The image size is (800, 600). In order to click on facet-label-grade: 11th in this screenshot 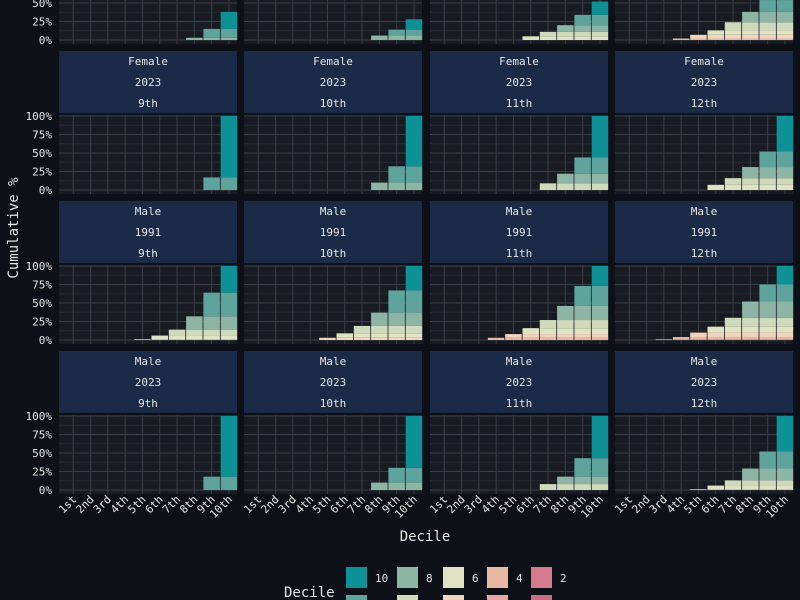, I will do `click(519, 403)`.